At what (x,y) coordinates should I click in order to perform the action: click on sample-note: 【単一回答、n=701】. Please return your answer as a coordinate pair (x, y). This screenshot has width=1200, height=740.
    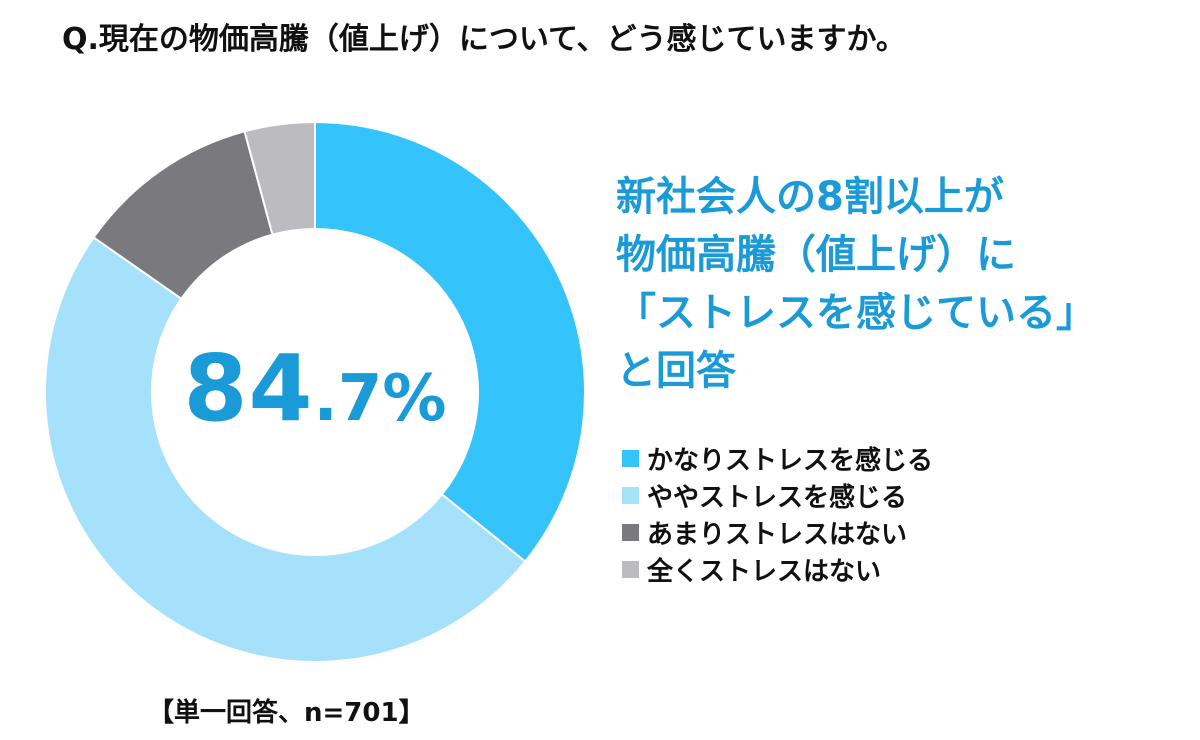
    Looking at the image, I should click on (286, 713).